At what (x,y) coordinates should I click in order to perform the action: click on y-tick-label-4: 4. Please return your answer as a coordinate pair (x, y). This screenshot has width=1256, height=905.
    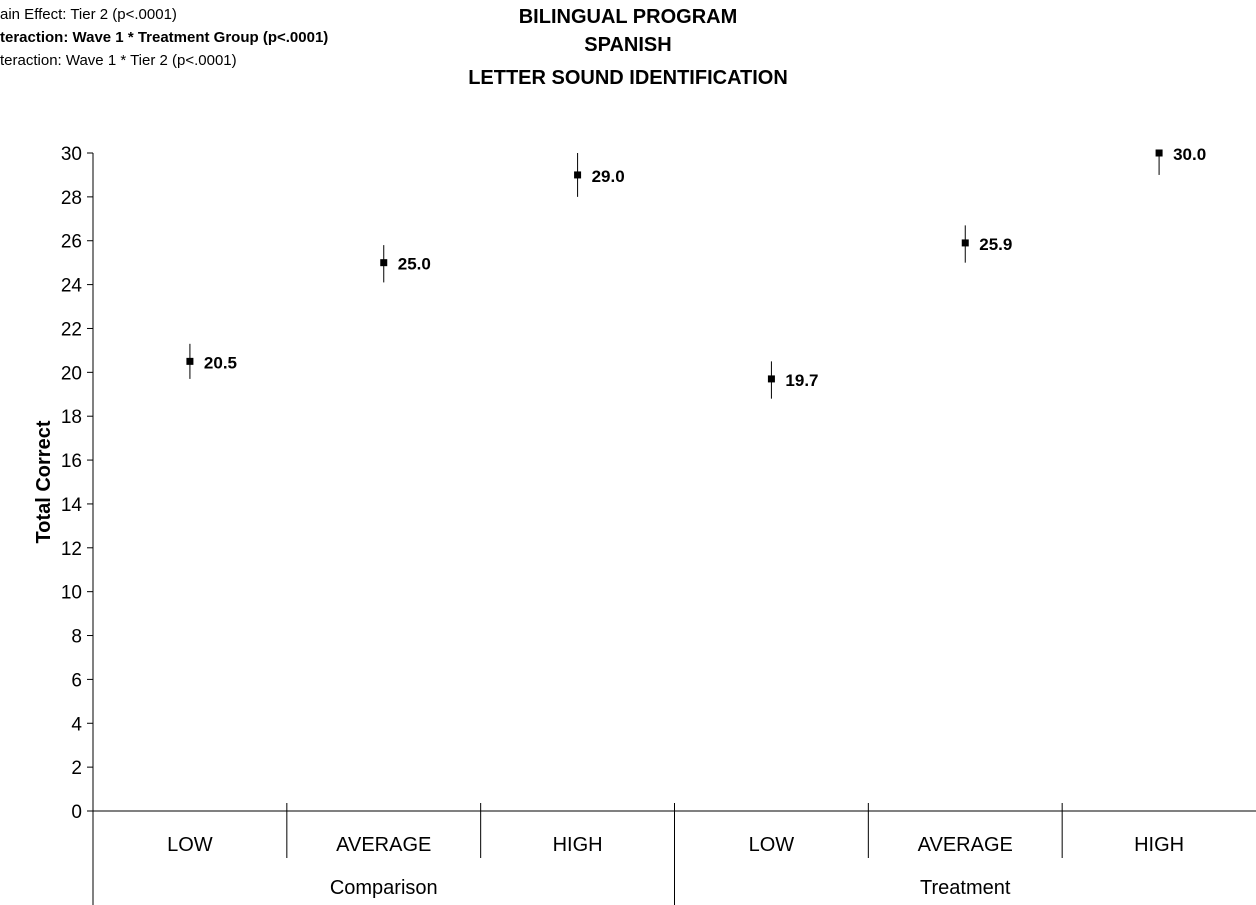
    Looking at the image, I should click on (76, 724).